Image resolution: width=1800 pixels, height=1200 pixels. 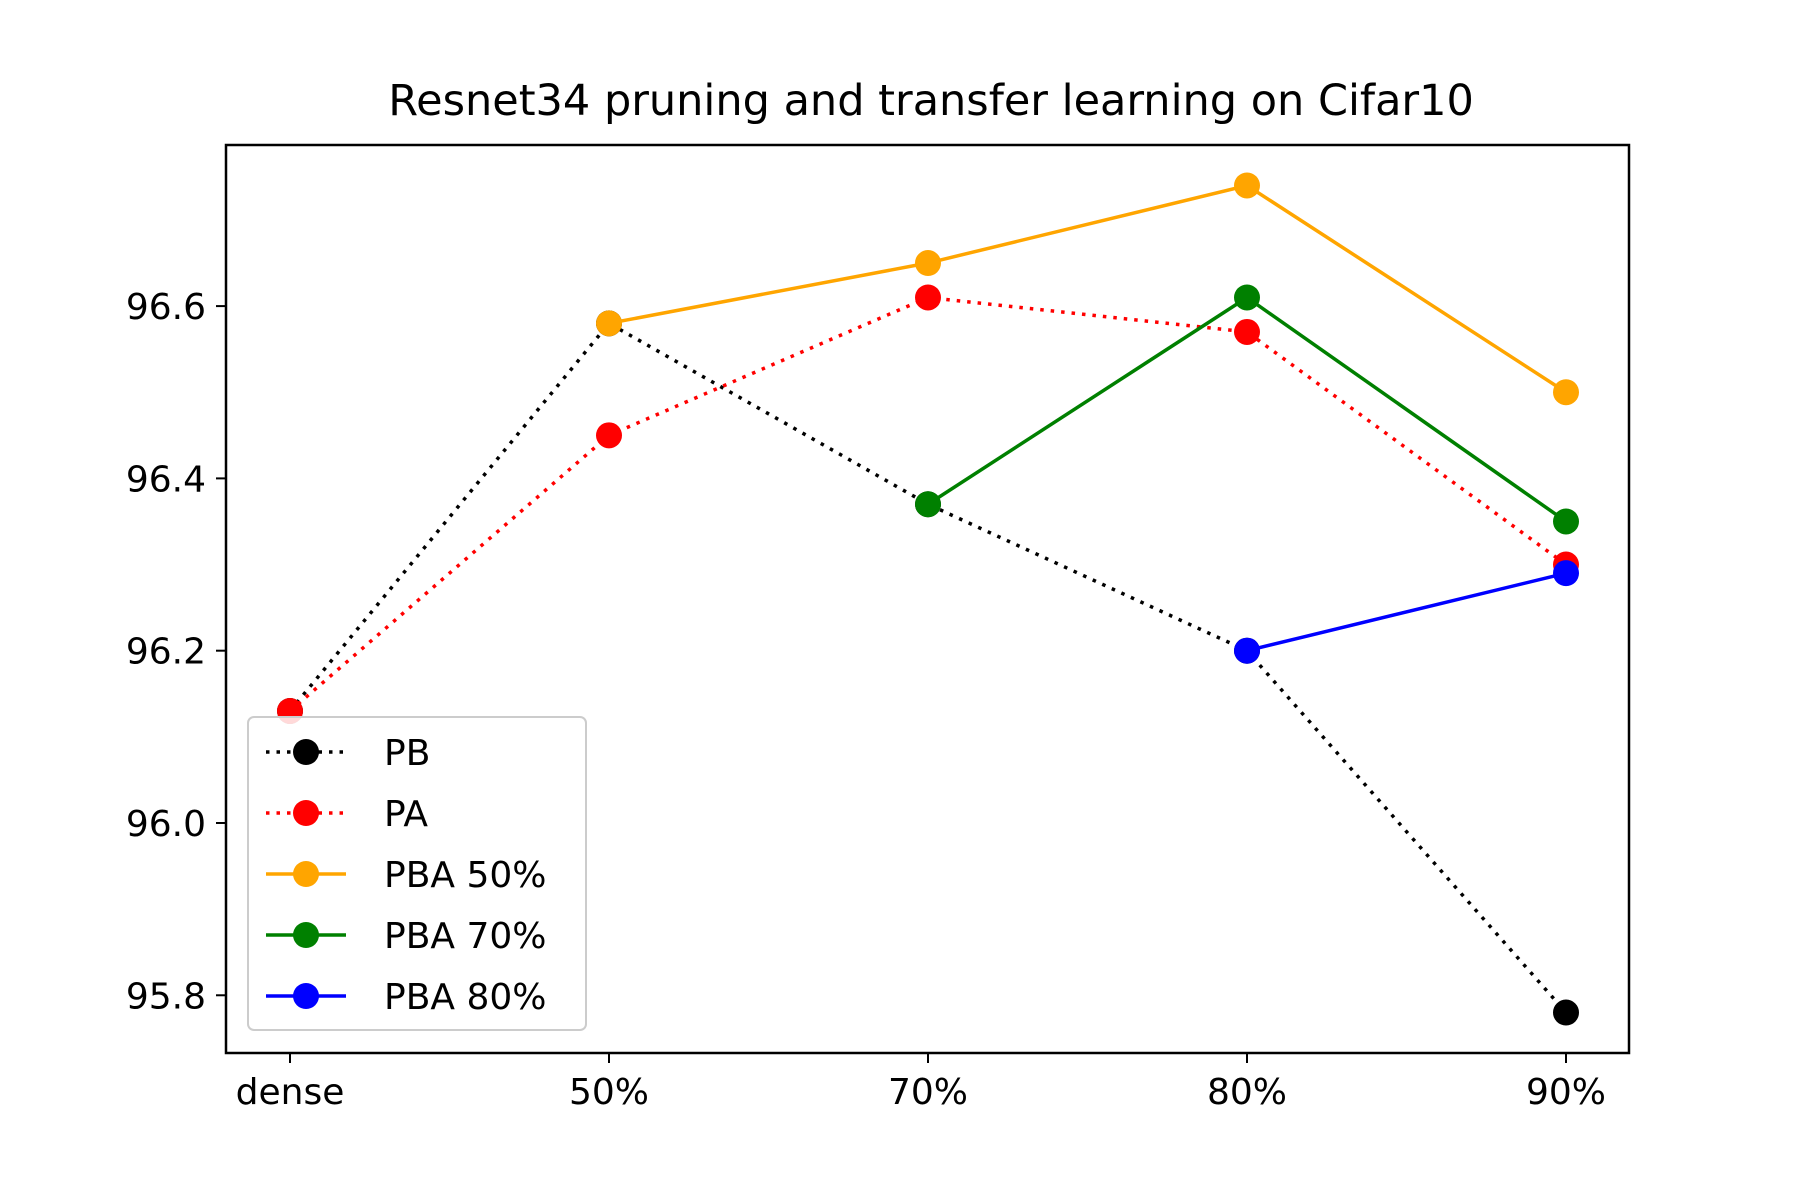 I want to click on y-tick-label: 96.4, so click(x=166, y=479).